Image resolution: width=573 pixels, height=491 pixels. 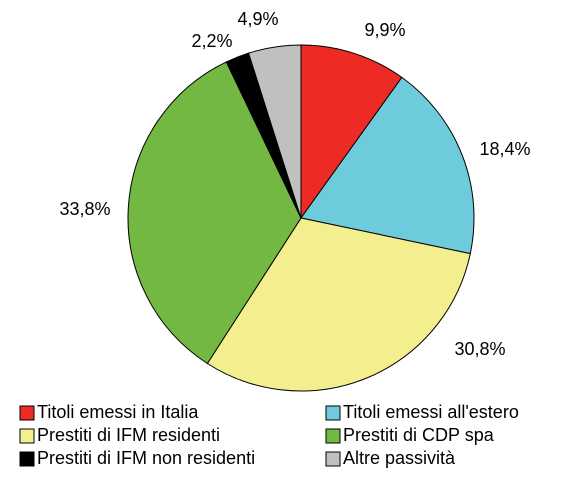 I want to click on data-label: 9,9%, so click(x=384, y=30).